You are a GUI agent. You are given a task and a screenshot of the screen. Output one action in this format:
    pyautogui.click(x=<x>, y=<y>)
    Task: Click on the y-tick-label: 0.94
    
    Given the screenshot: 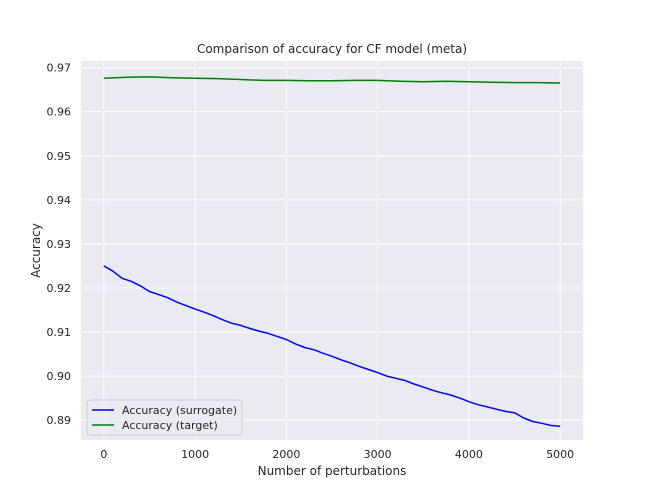 What is the action you would take?
    pyautogui.click(x=59, y=200)
    